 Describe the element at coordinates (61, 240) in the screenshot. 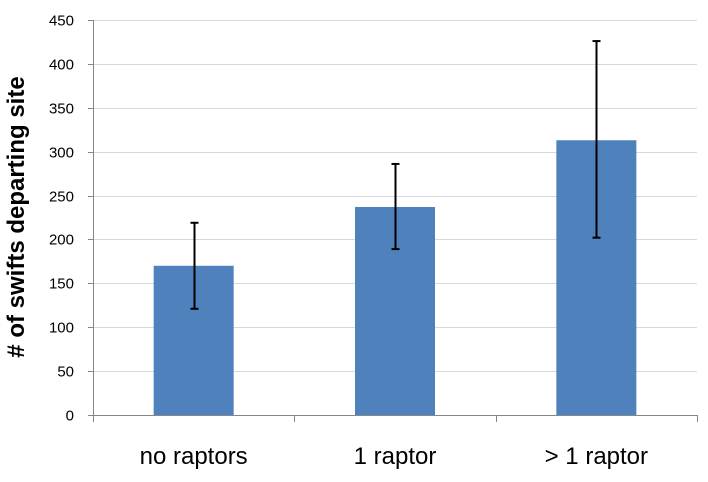

I see `y-tick-label: 200` at that location.